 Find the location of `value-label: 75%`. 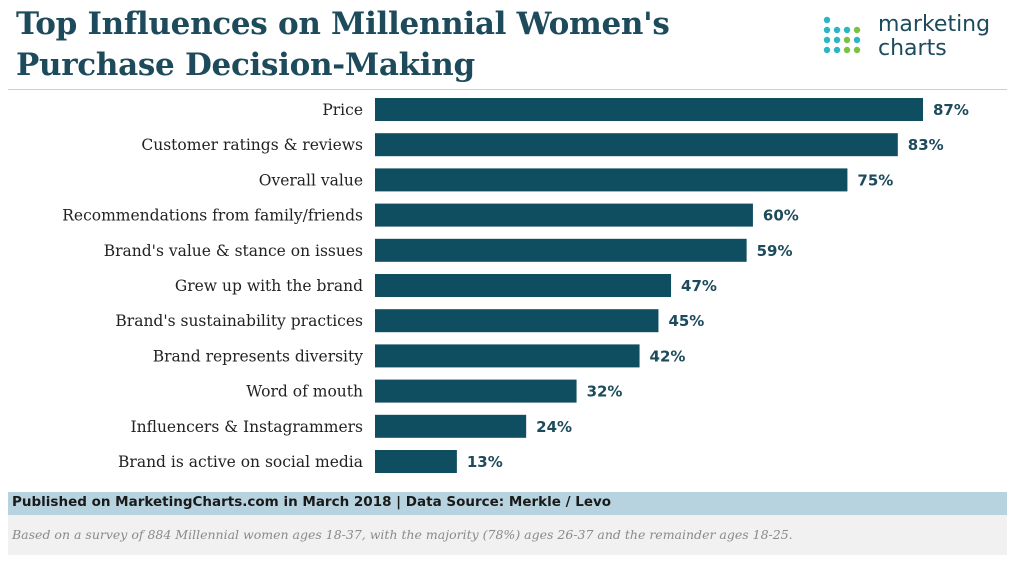

value-label: 75% is located at coordinates (875, 180).